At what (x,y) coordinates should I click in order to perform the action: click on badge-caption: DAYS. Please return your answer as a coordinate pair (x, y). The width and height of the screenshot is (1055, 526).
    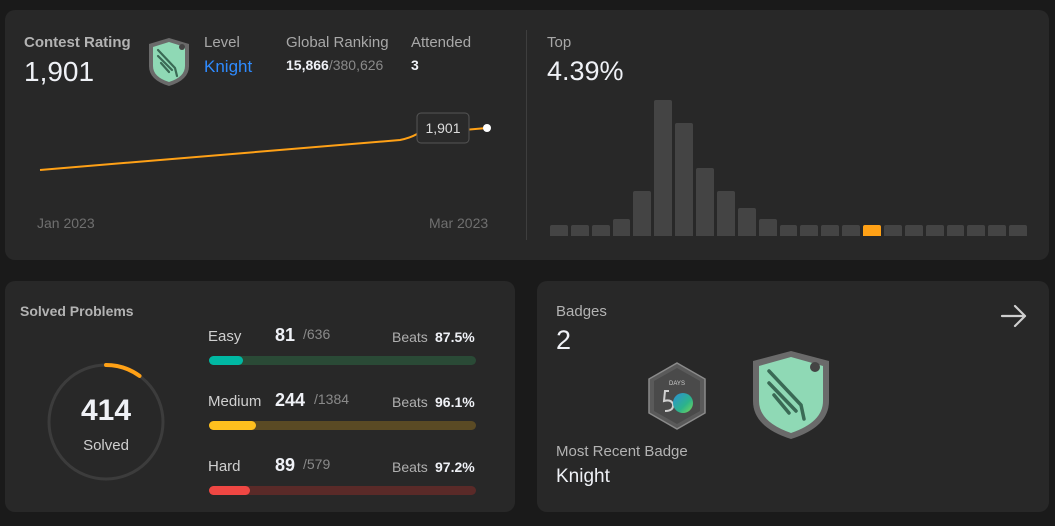
    Looking at the image, I should click on (677, 384).